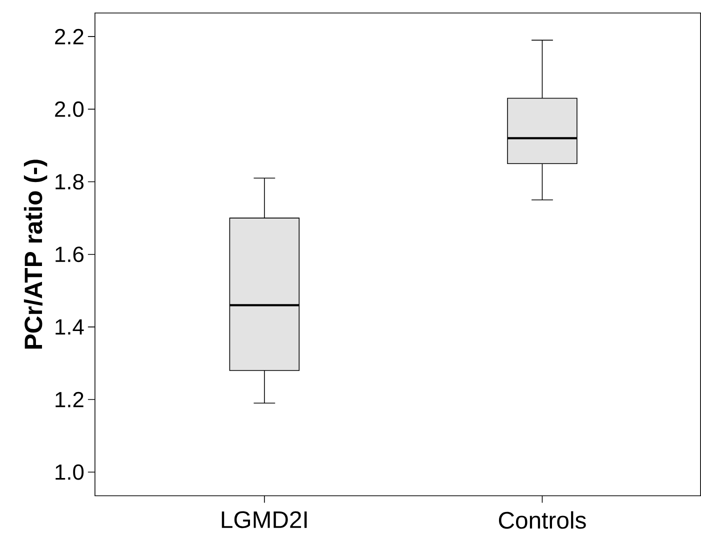  What do you see at coordinates (70, 472) in the screenshot?
I see `y-tick-label: 1.0` at bounding box center [70, 472].